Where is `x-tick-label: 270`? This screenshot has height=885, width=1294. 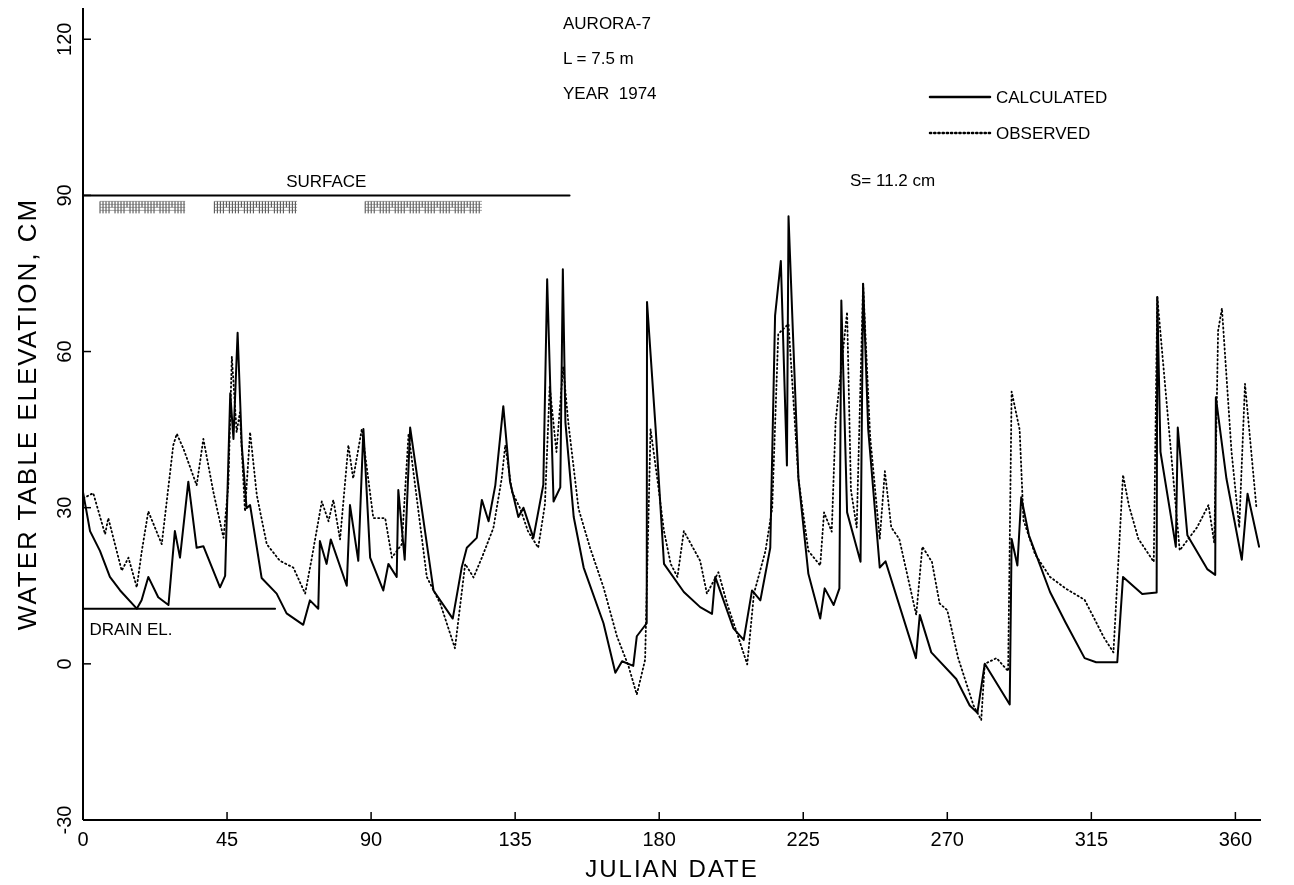 x-tick-label: 270 is located at coordinates (947, 839).